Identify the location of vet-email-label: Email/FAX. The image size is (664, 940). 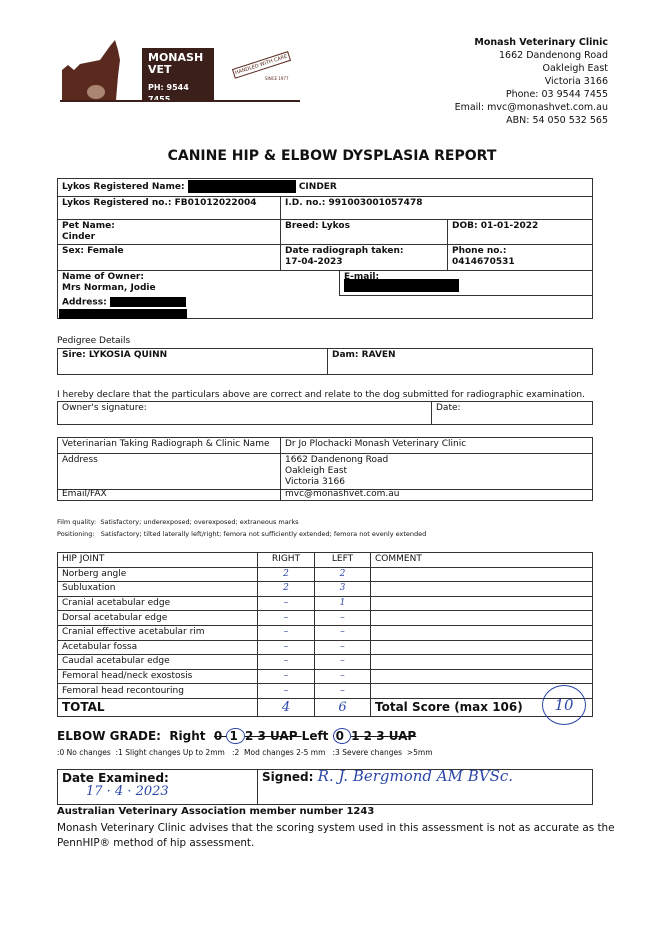
(169, 495).